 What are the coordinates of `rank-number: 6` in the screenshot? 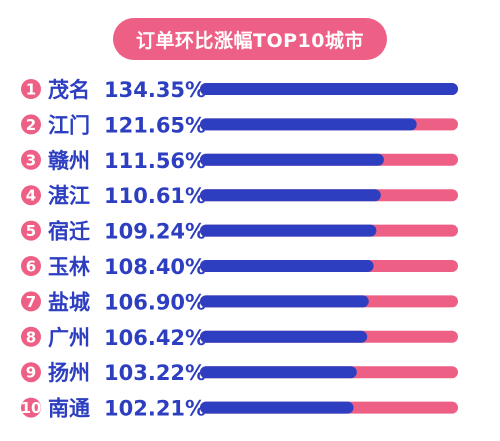 It's located at (31, 267).